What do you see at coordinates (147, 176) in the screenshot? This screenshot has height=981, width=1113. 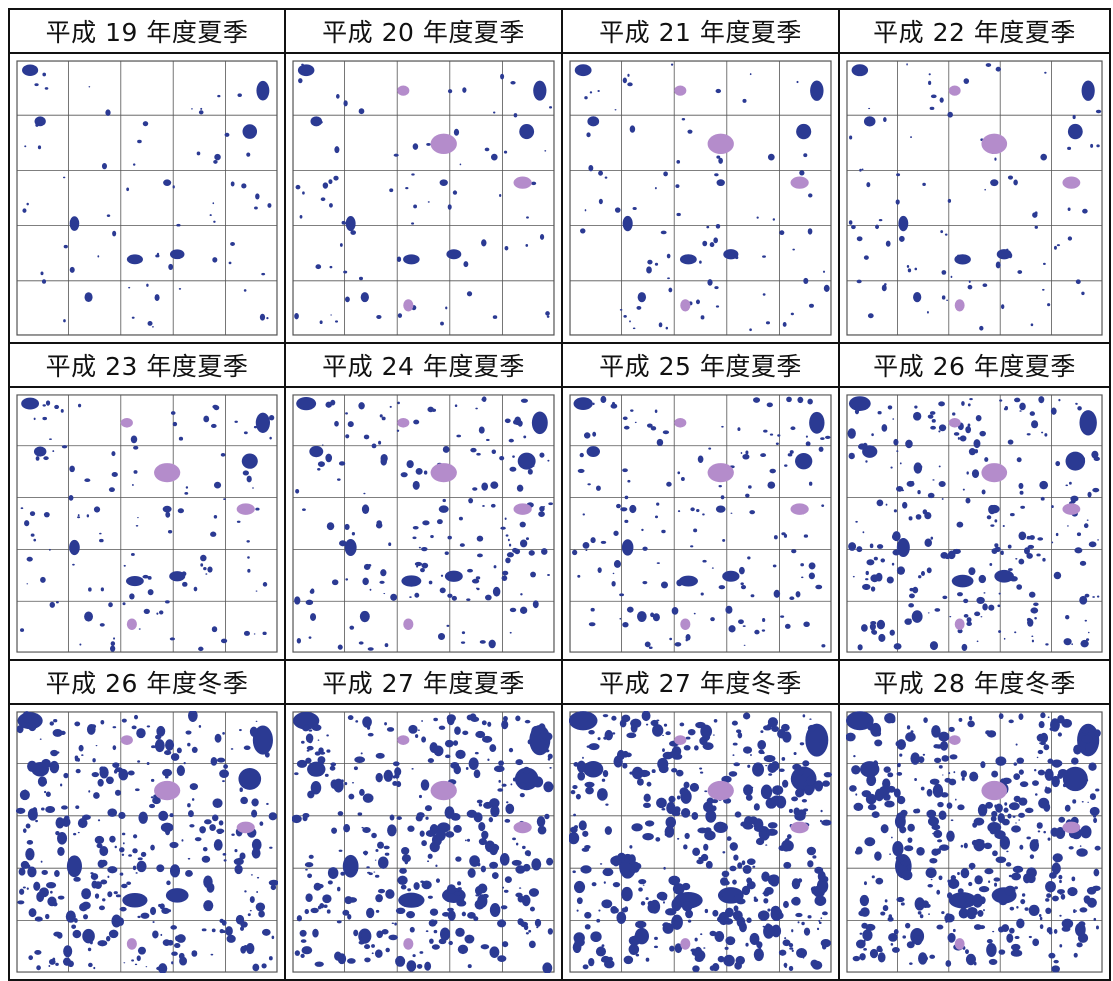 I see `panel-1: 平成 19 年度夏季` at bounding box center [147, 176].